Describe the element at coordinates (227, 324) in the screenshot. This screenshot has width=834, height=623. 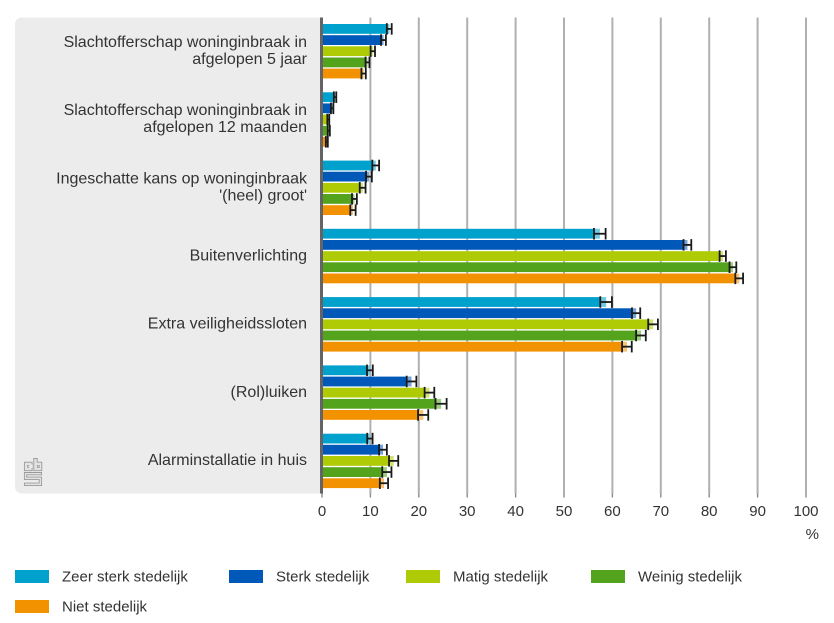
I see `svg-text: Extra veiligheidssloten` at that location.